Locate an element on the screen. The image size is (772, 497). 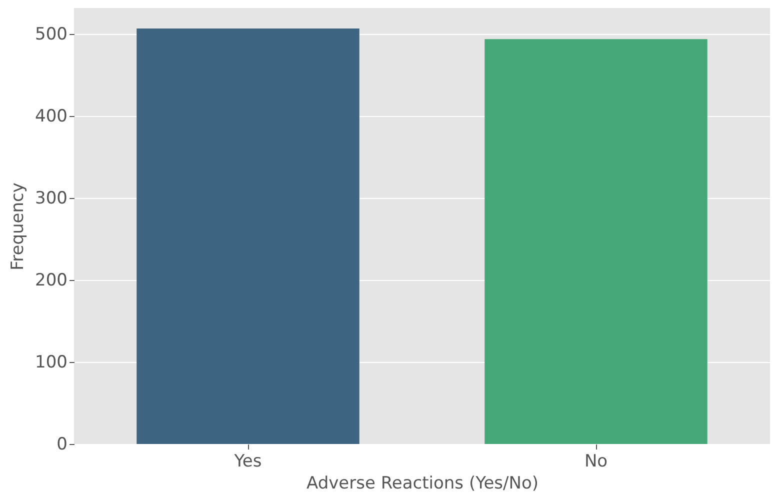
y-tick-label: 400 is located at coordinates (51, 116).